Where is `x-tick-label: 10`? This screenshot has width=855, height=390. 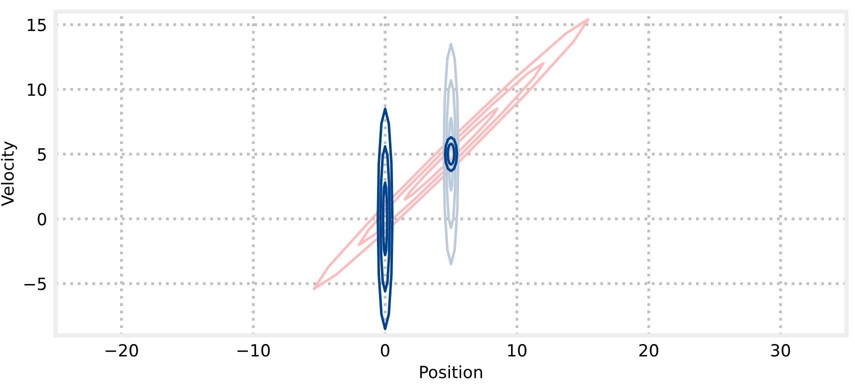 x-tick-label: 10 is located at coordinates (517, 350).